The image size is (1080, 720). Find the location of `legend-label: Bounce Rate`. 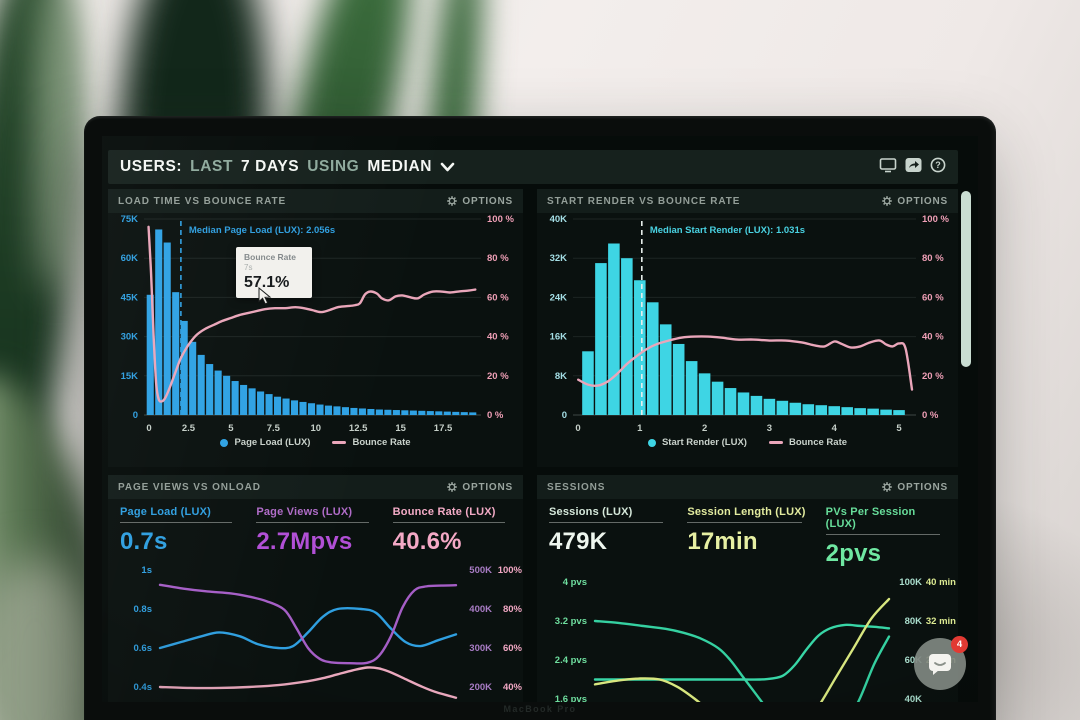

legend-label: Bounce Rate is located at coordinates (381, 442).